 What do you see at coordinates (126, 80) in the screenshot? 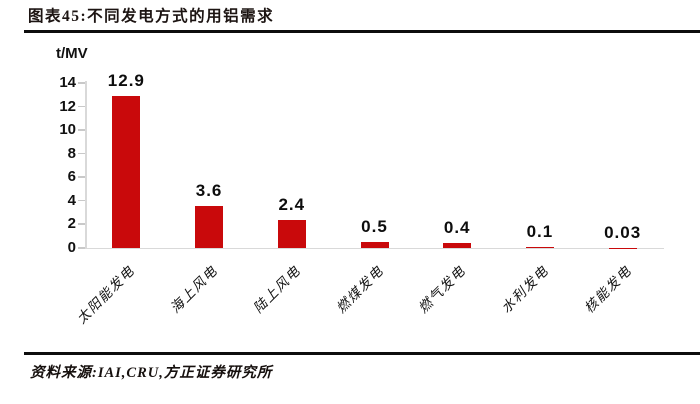
I see `bar-value-label: 12.9` at bounding box center [126, 80].